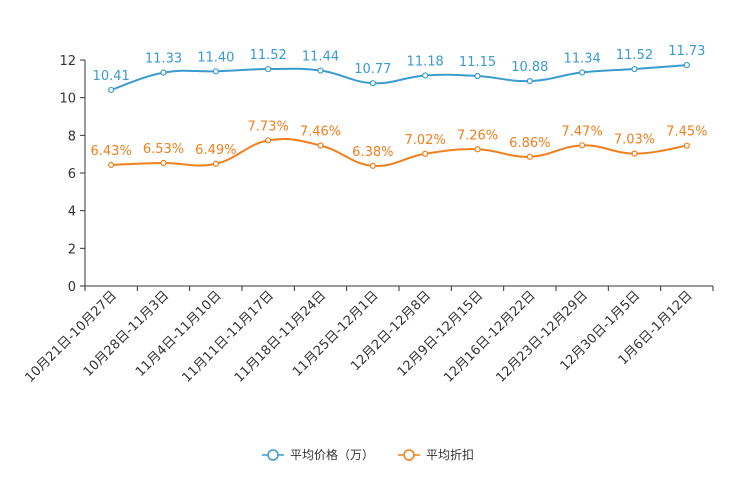 The height and width of the screenshot is (496, 744). What do you see at coordinates (477, 62) in the screenshot?
I see `data-label: 11.15` at bounding box center [477, 62].